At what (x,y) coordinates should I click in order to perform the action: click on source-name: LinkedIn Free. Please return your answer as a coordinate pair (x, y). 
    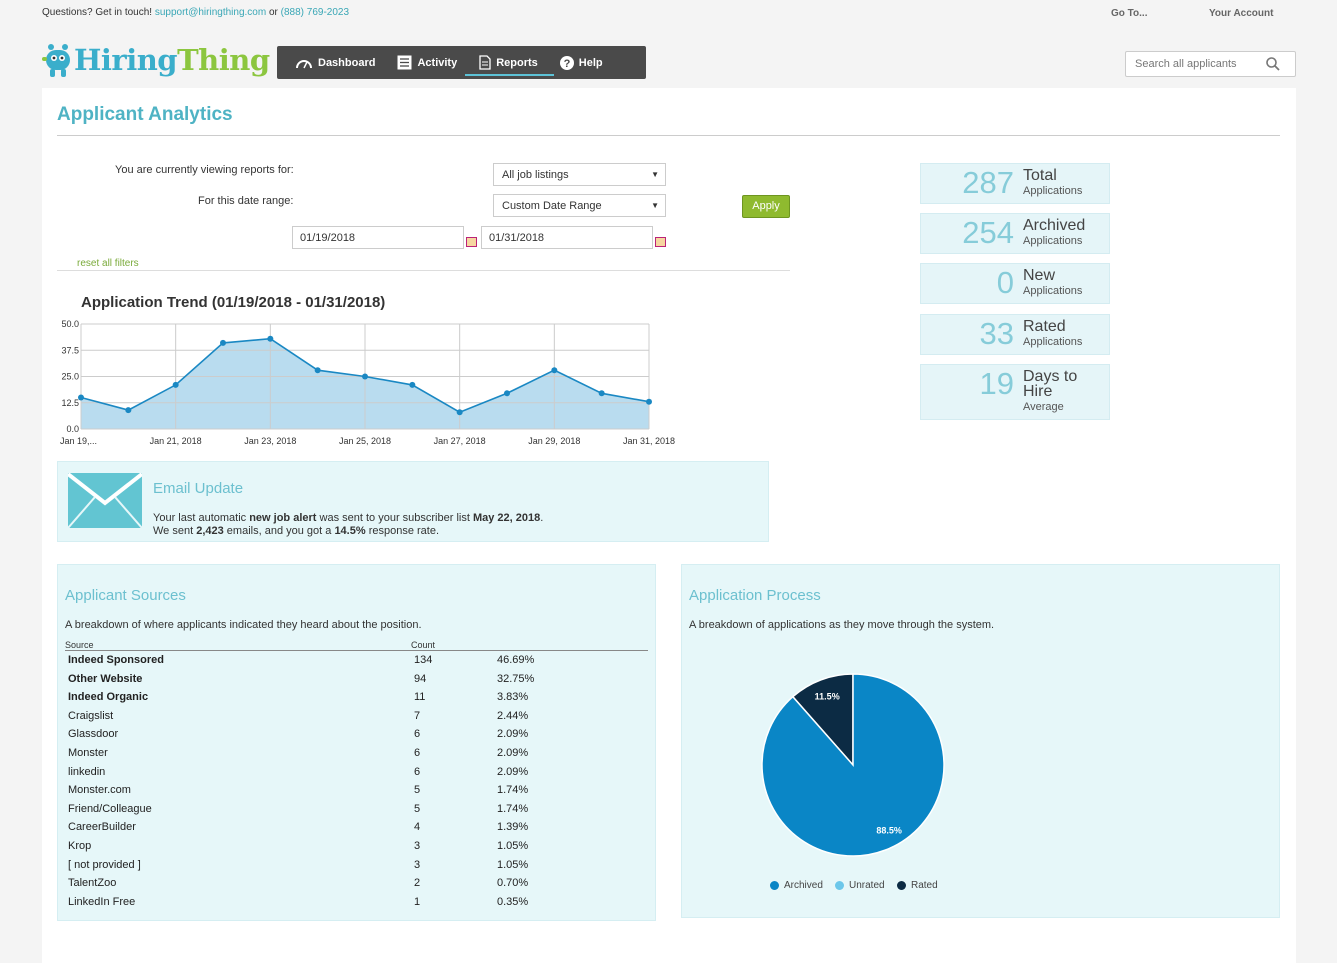
    Looking at the image, I should click on (102, 901).